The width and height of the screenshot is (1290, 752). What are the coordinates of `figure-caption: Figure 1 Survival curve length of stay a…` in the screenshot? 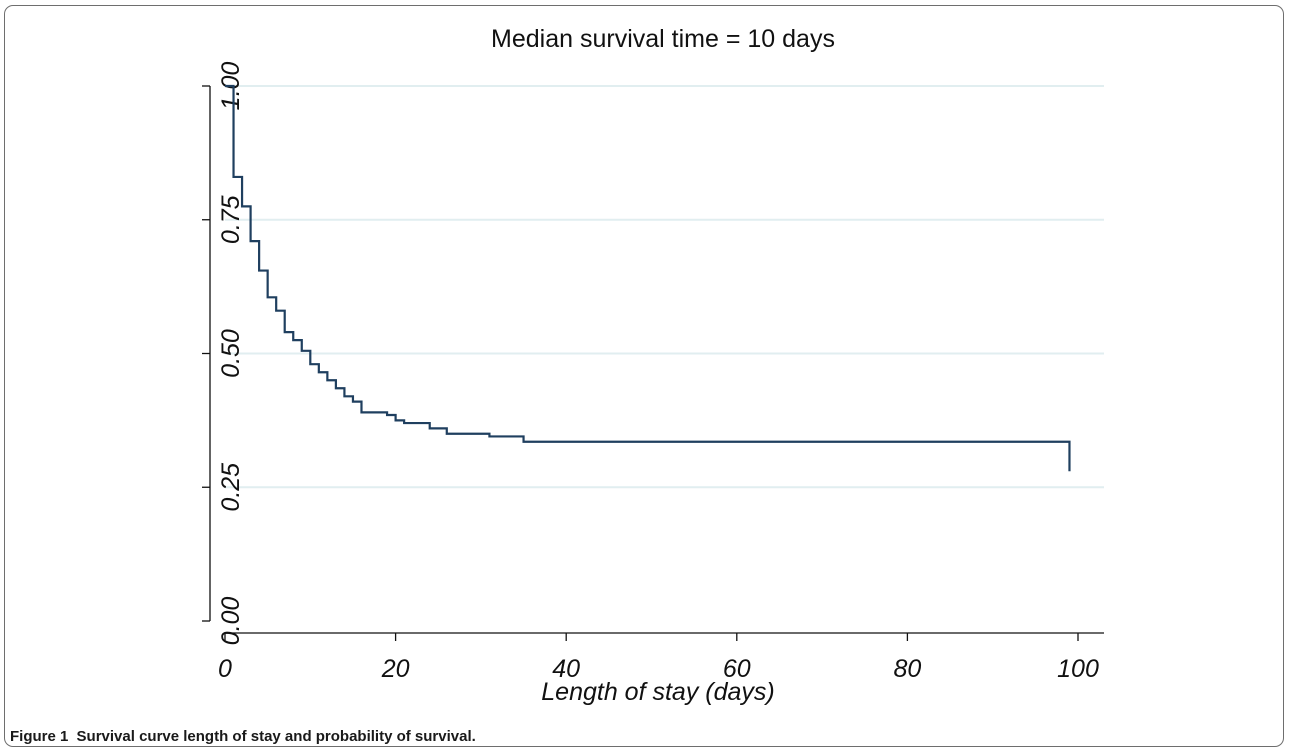 It's located at (243, 736).